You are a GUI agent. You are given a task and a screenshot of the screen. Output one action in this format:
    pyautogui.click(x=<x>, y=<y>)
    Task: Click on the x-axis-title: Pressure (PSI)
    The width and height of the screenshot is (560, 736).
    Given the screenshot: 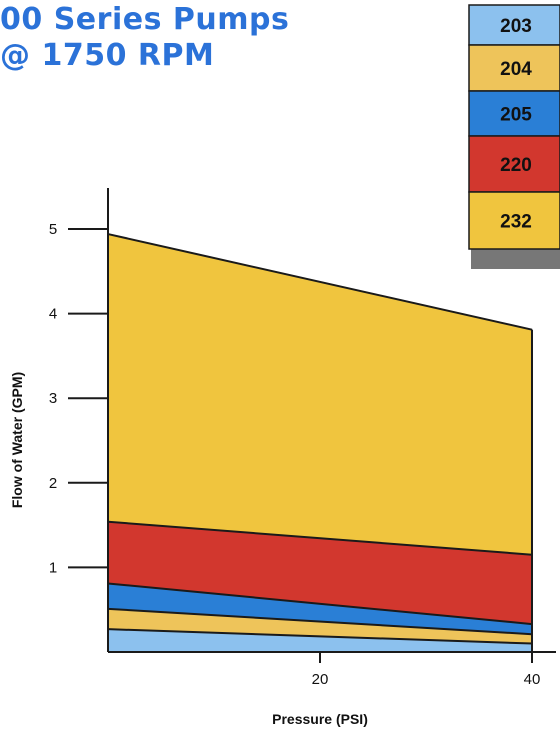 What is the action you would take?
    pyautogui.click(x=320, y=719)
    